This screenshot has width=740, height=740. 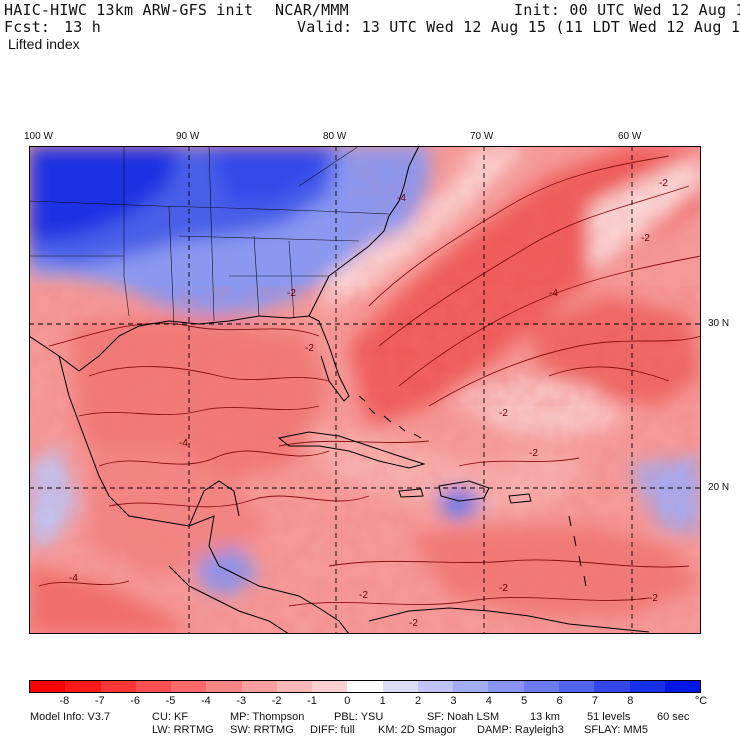 I want to click on colorbar-tick-label: 8, so click(x=630, y=701).